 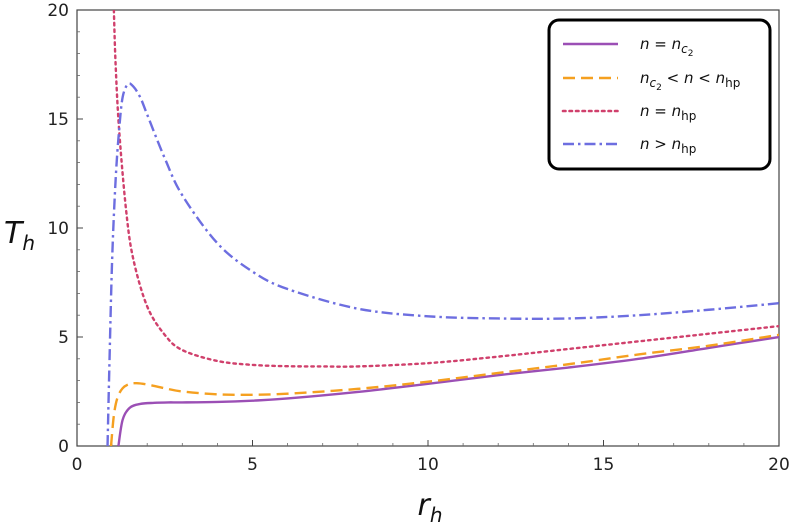 What do you see at coordinates (666, 47) in the screenshot?
I see `legend-label-1: n = nc2` at bounding box center [666, 47].